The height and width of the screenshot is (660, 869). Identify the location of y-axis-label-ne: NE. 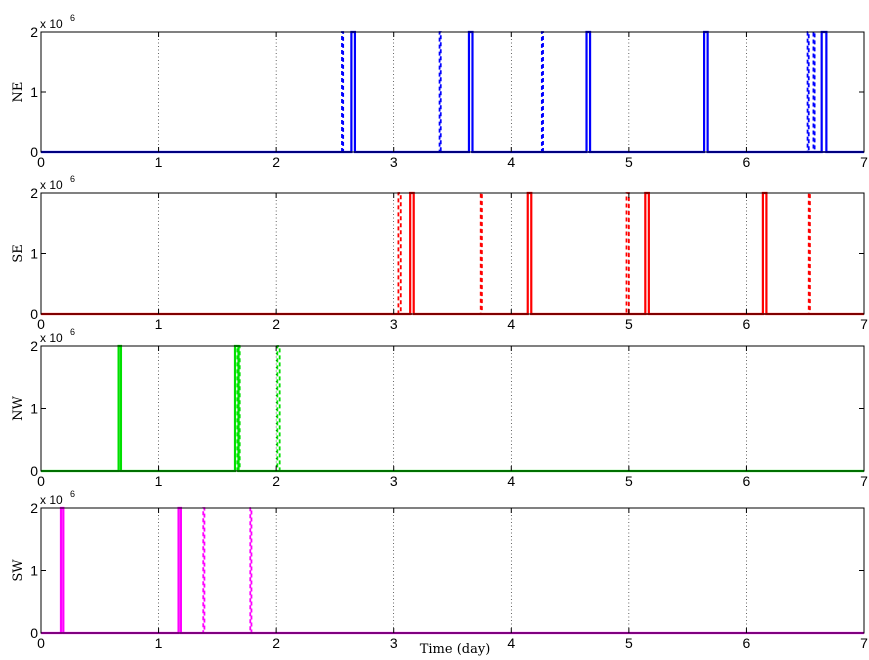
(18, 92).